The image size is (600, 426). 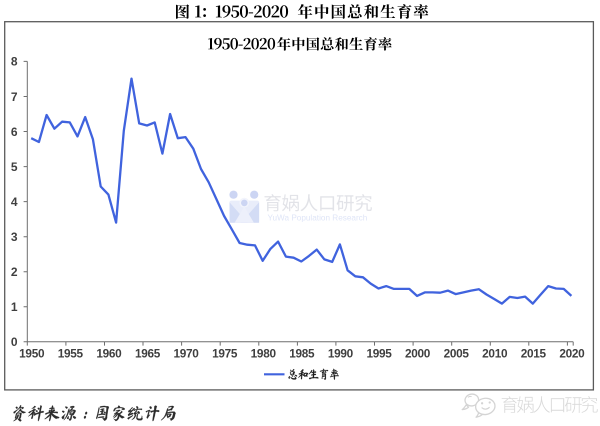 What do you see at coordinates (14, 237) in the screenshot?
I see `svg-text: 3` at bounding box center [14, 237].